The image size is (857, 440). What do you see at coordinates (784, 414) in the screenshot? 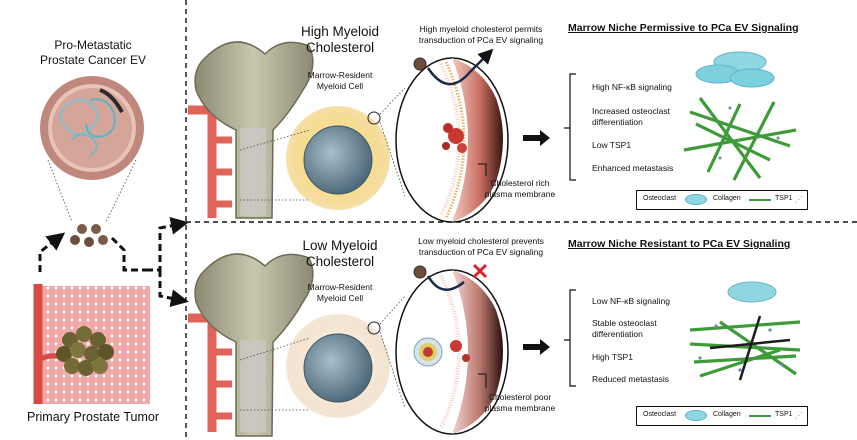
I see `legend-tsp1-label-bottom: TSP1` at bounding box center [784, 414].